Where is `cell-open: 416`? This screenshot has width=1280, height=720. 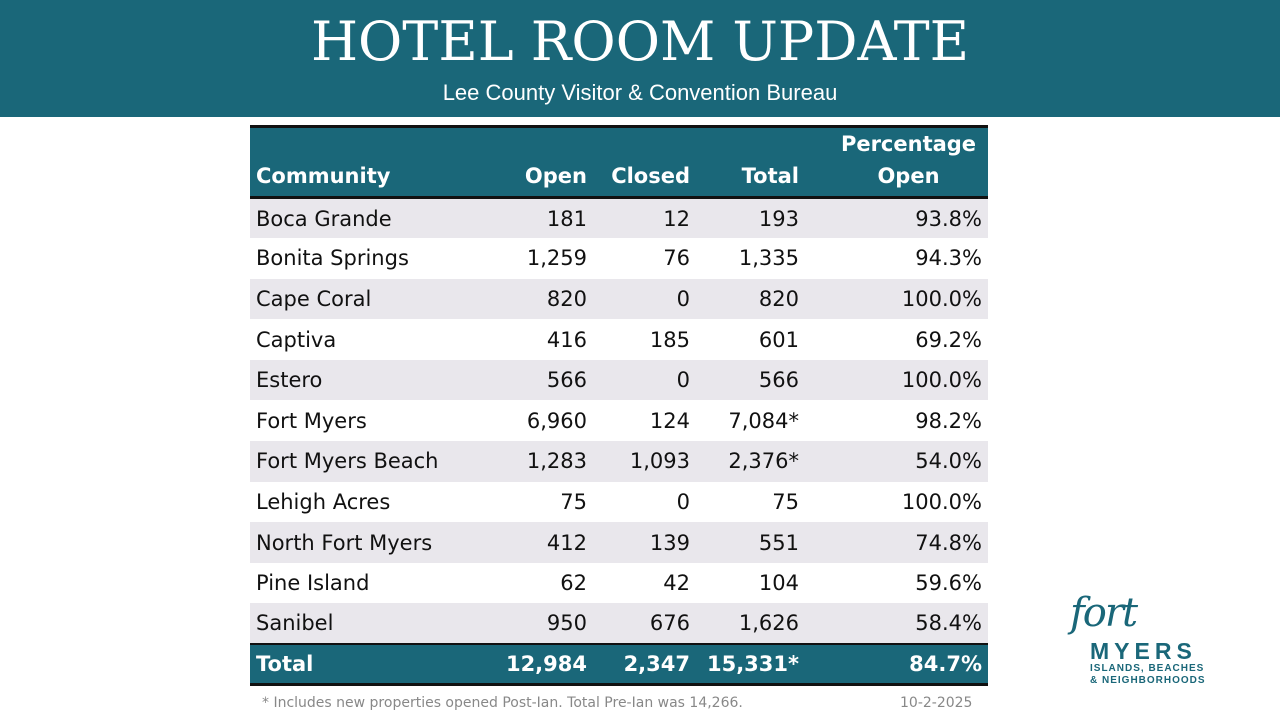 cell-open: 416 is located at coordinates (566, 339).